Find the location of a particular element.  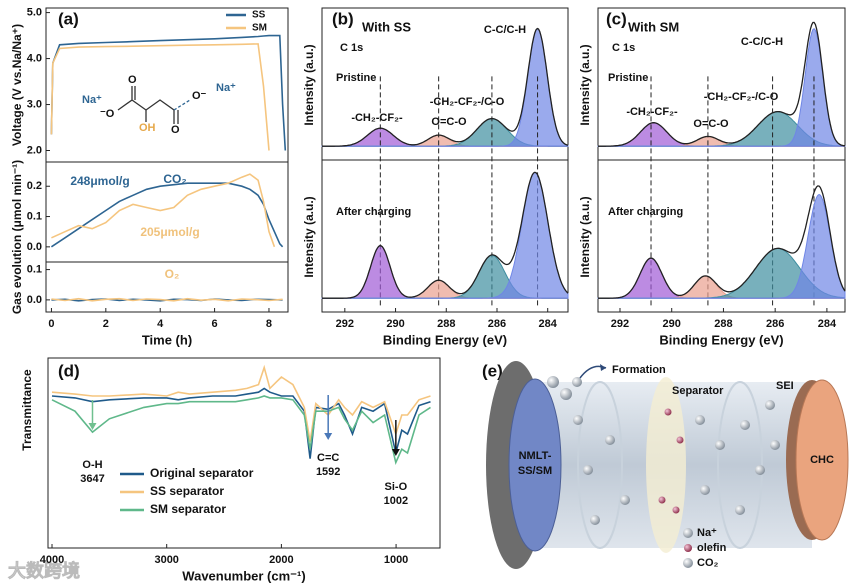

legend-label: CO₂ is located at coordinates (708, 563).